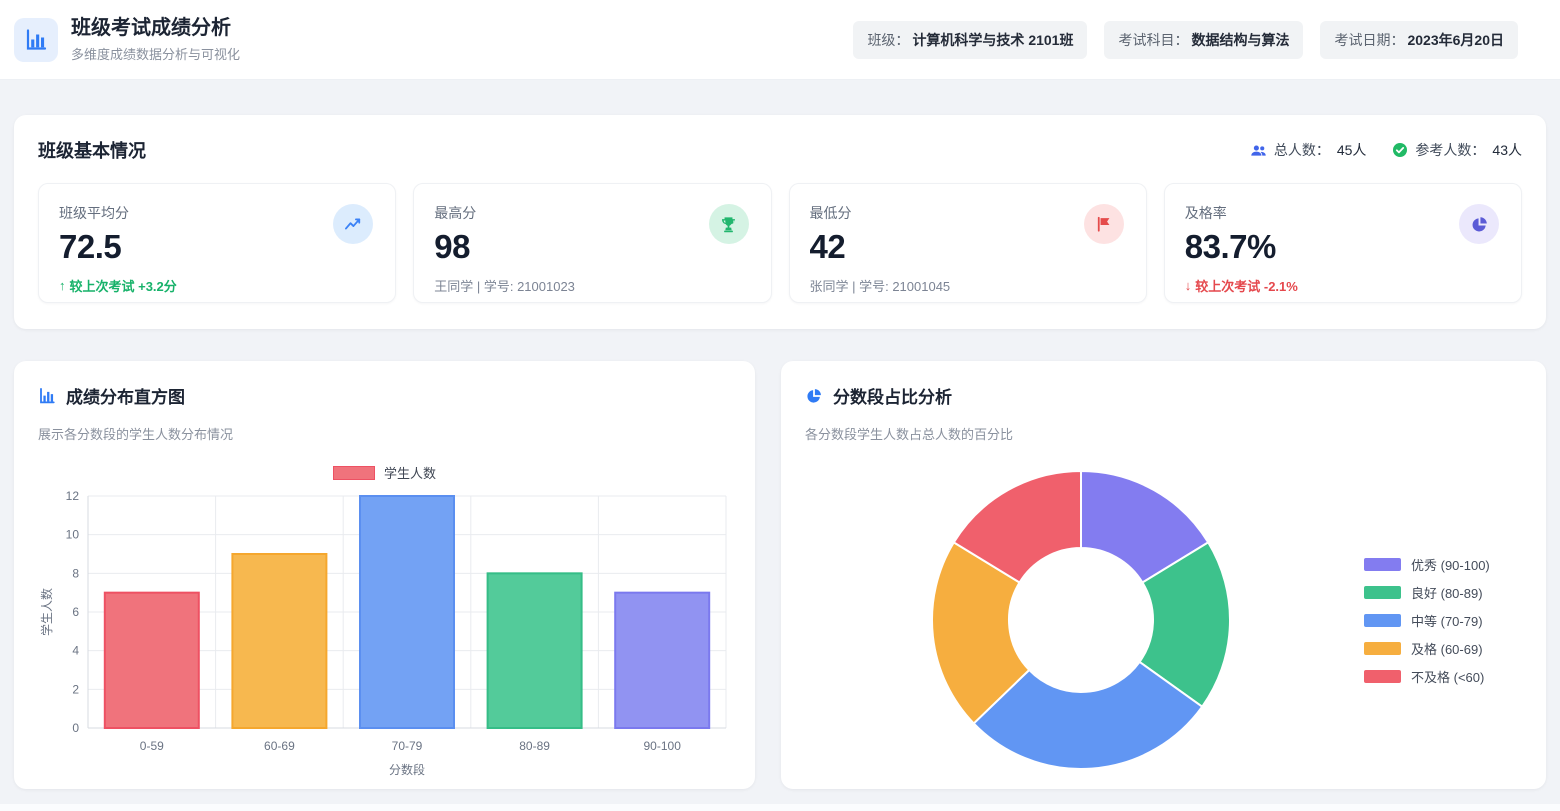 The height and width of the screenshot is (811, 1560). Describe the element at coordinates (1342, 243) in the screenshot. I see `stat-card-pass-rate: 及格率 83.7% ↓ 较上次考试 -2.1%` at that location.